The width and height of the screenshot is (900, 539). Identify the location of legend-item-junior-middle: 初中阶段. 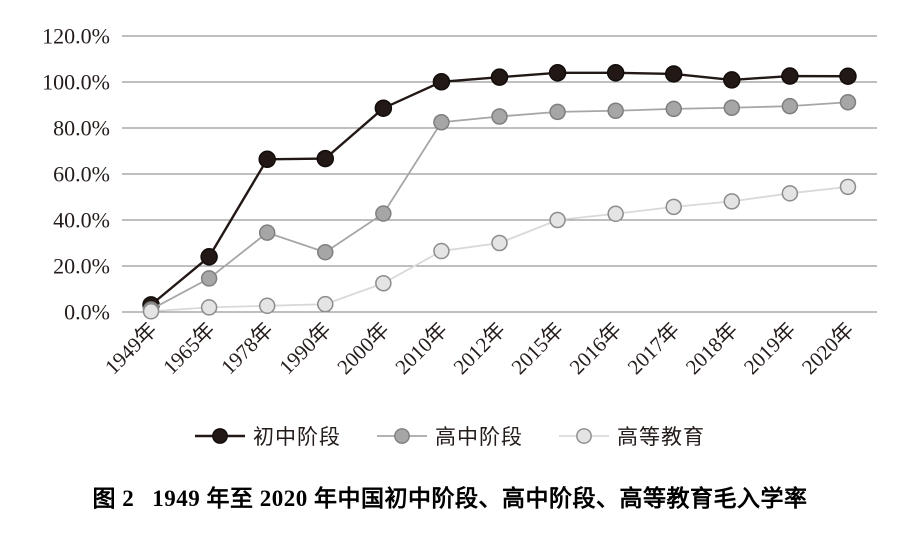
(268, 436).